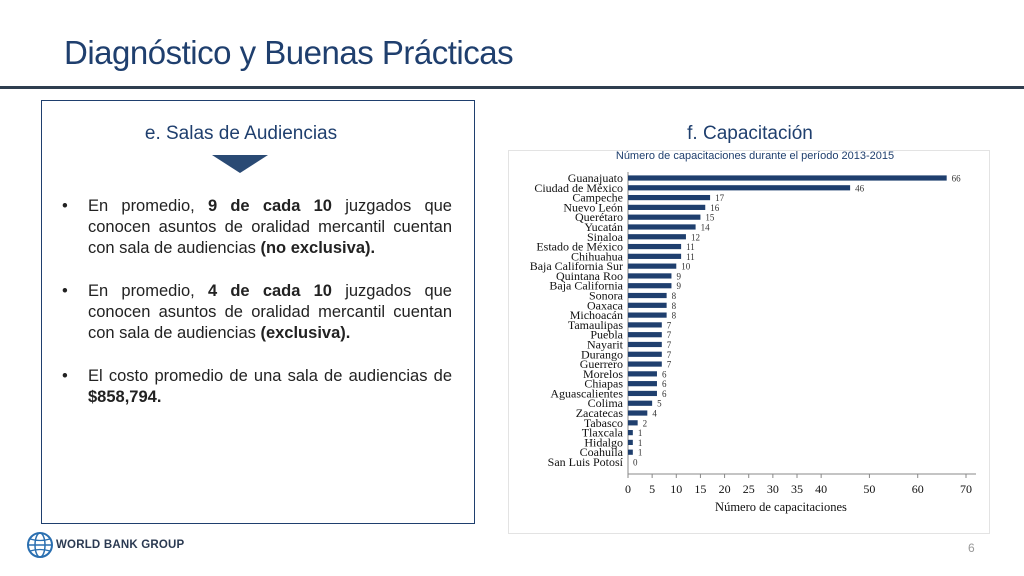  I want to click on category-label: Baja California, so click(586, 286).